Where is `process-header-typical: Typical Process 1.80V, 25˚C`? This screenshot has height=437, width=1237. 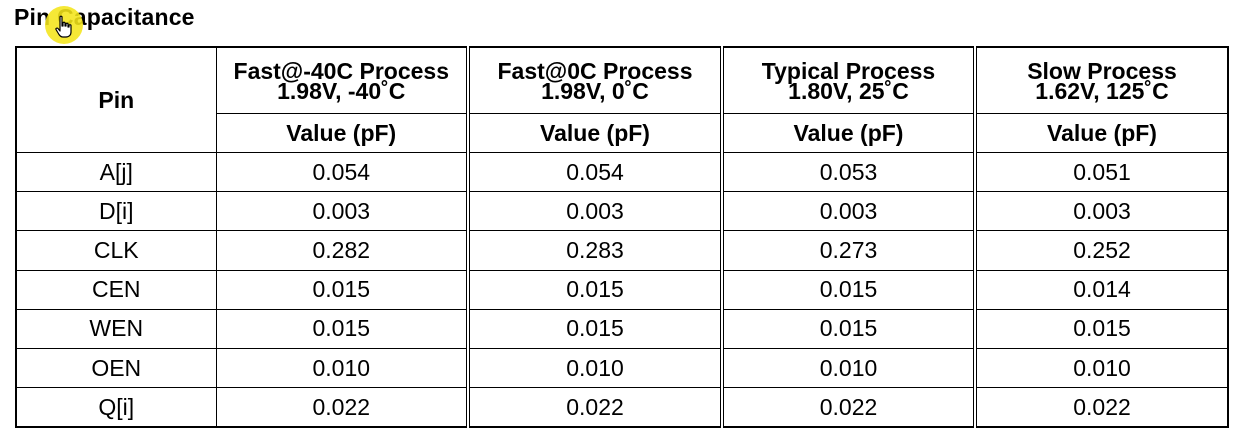 process-header-typical: Typical Process 1.80V, 25˚C is located at coordinates (848, 80).